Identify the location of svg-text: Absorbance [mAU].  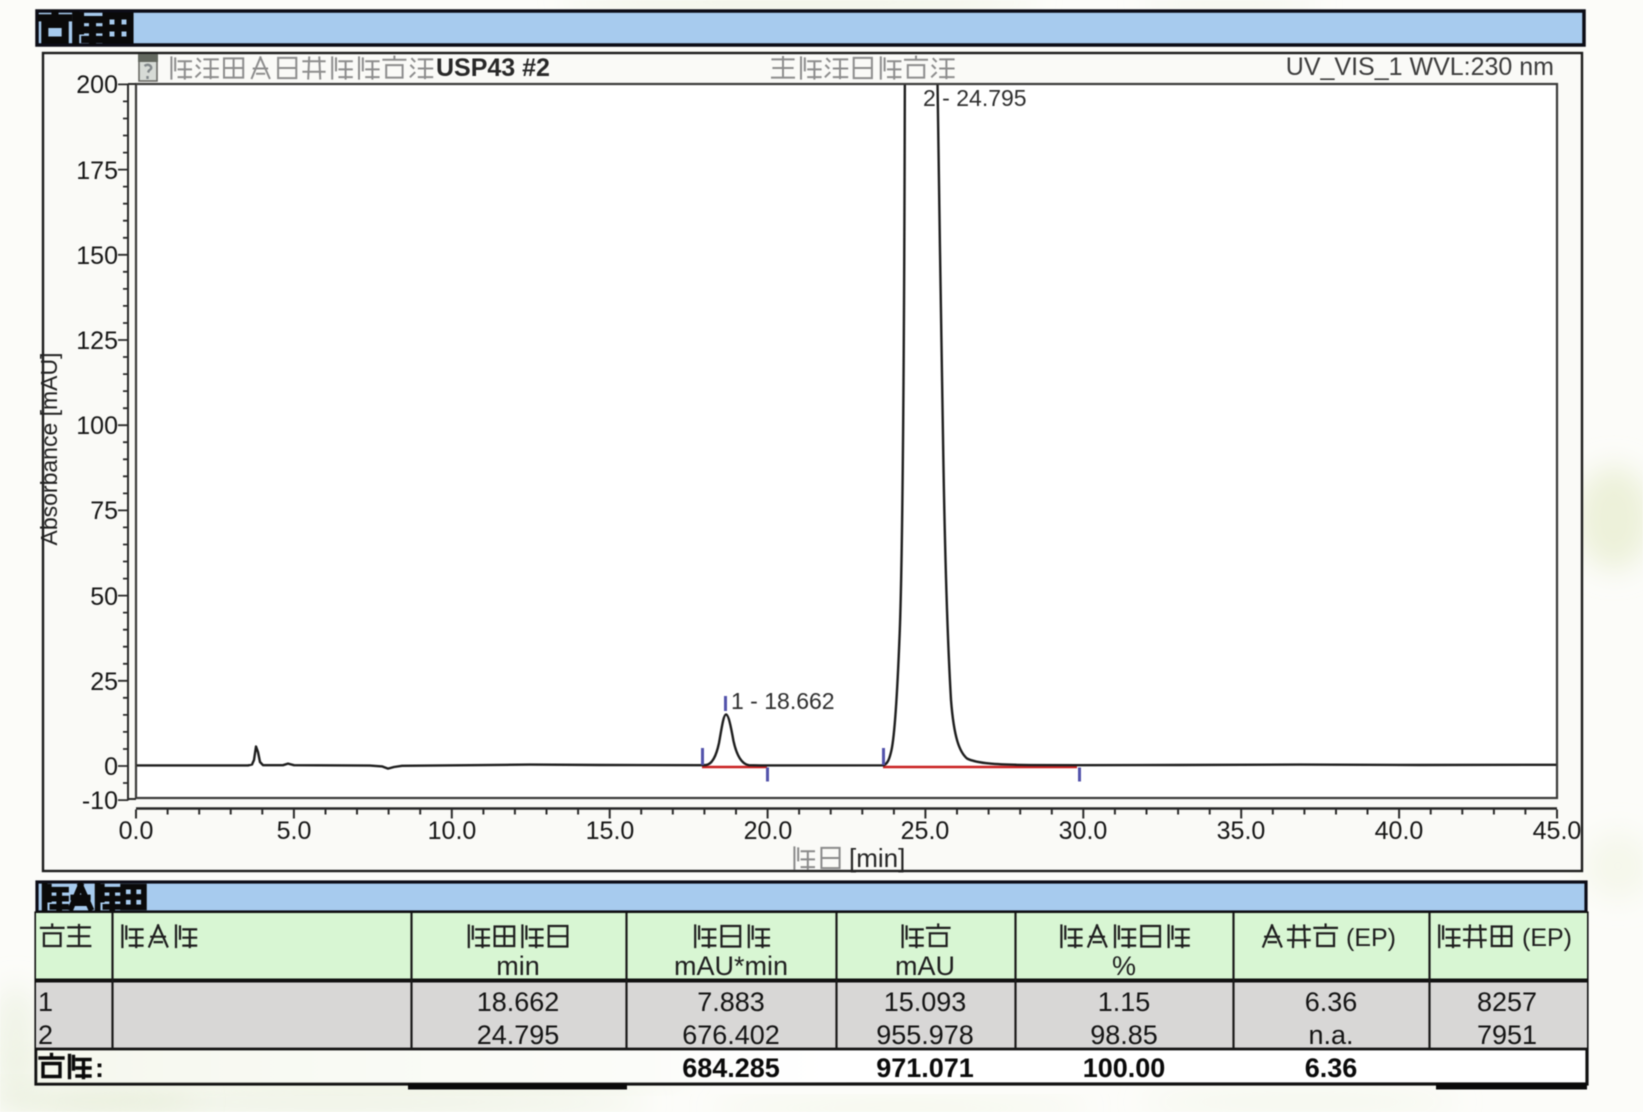
(49, 448).